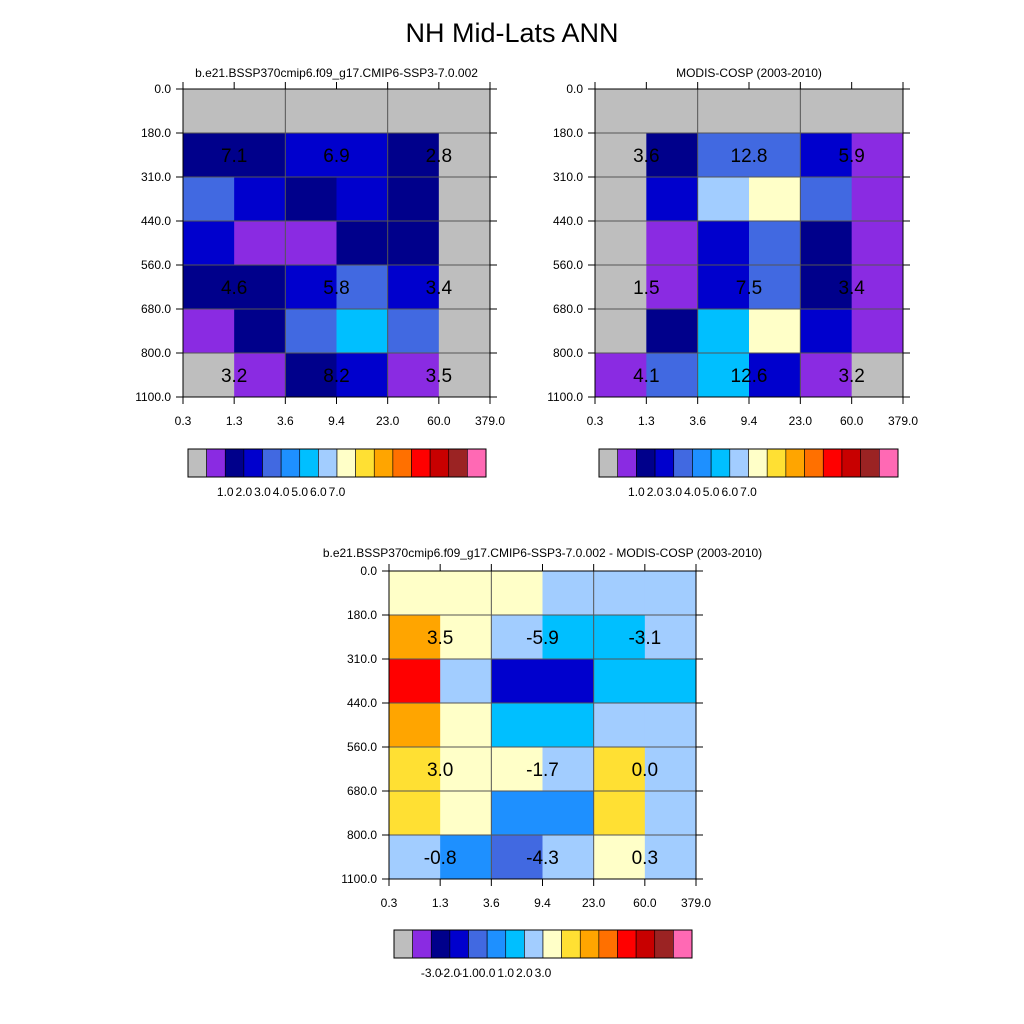 The image size is (1024, 1024). I want to click on colorbar-label: 4.0, so click(692, 492).